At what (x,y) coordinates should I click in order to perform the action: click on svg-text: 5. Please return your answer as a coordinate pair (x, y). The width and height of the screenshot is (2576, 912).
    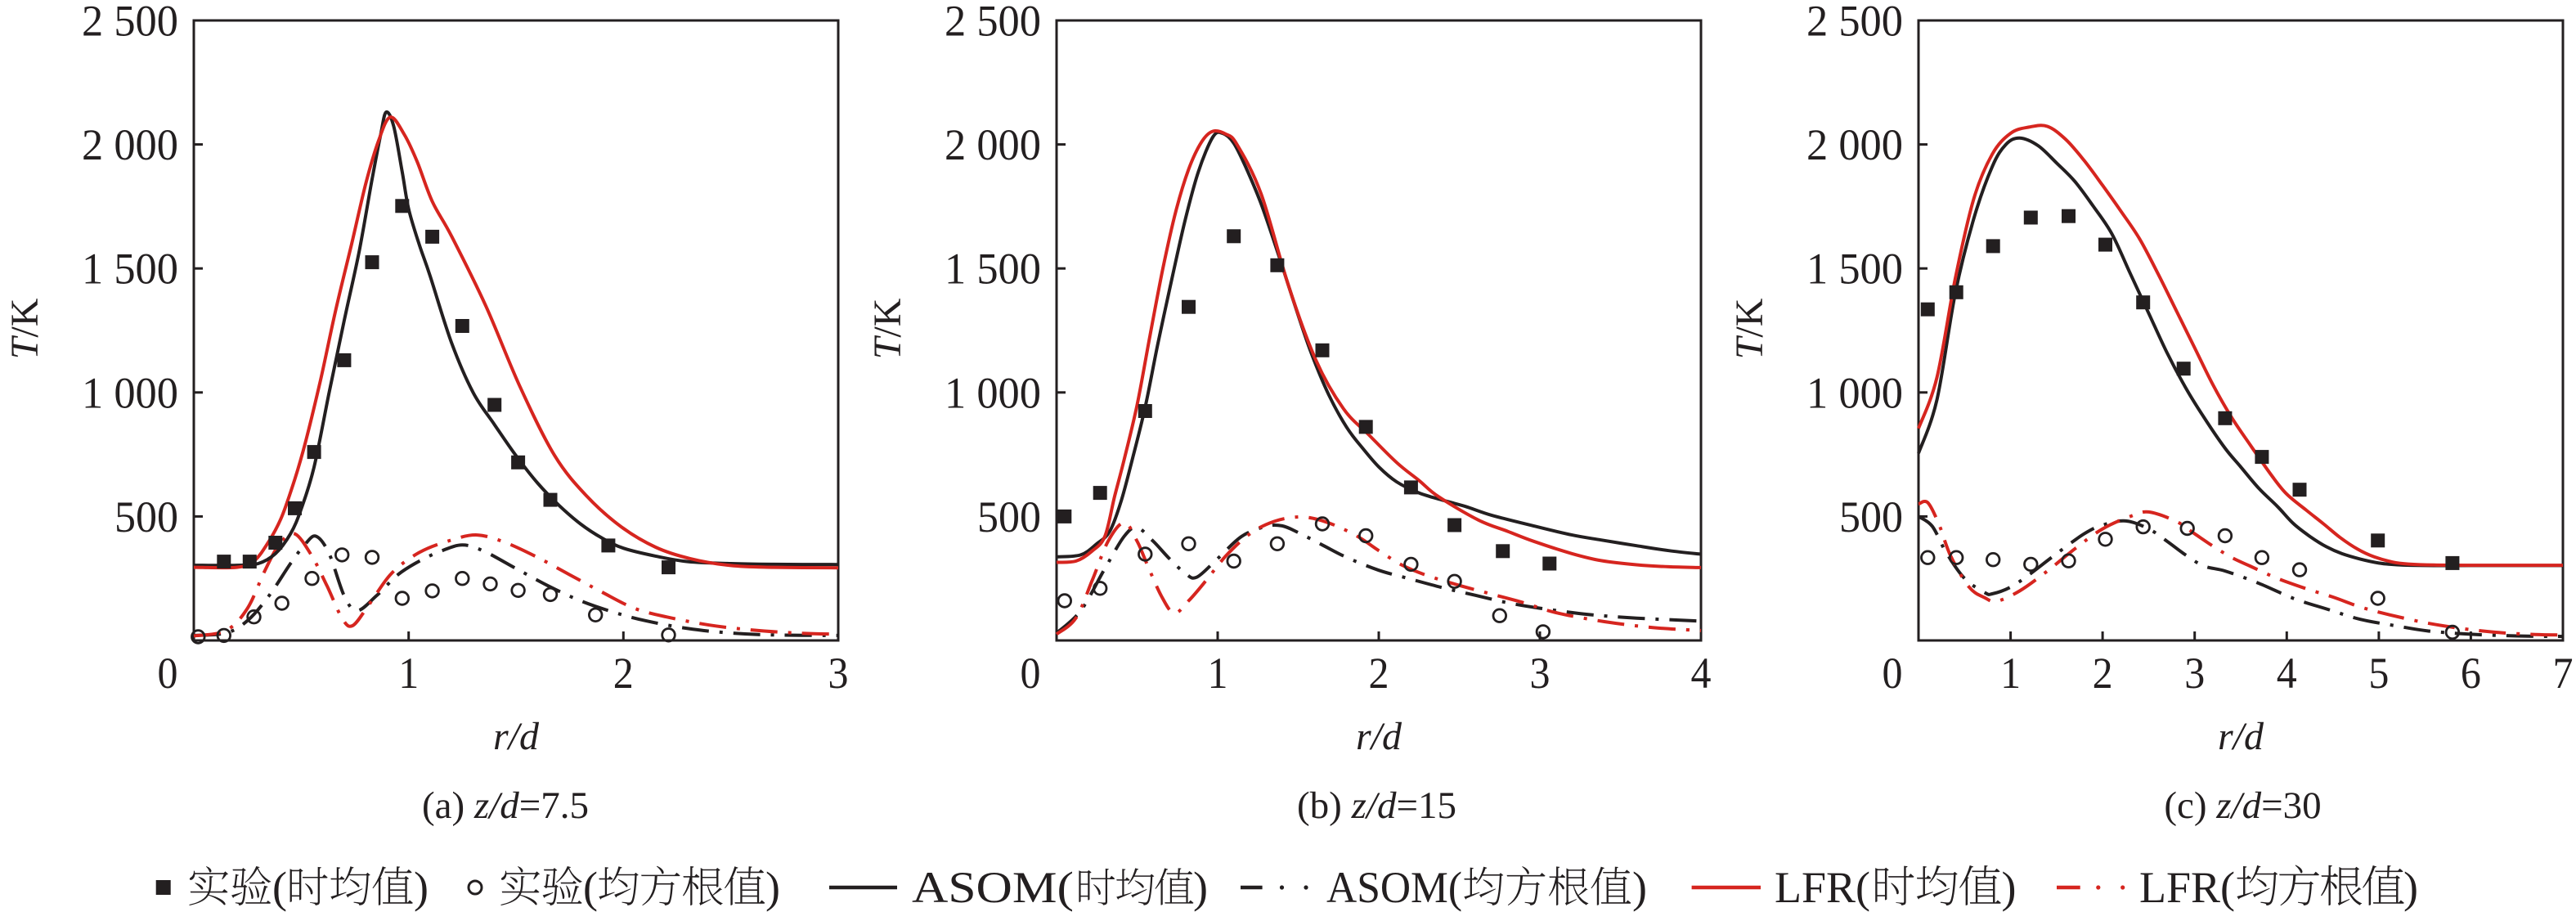
    Looking at the image, I should click on (2378, 673).